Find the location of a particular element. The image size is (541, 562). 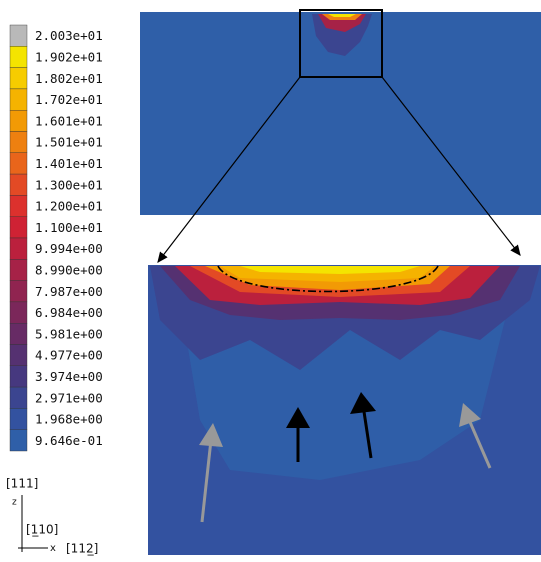

colorbar-label: 1.902e+01 is located at coordinates (69, 56).